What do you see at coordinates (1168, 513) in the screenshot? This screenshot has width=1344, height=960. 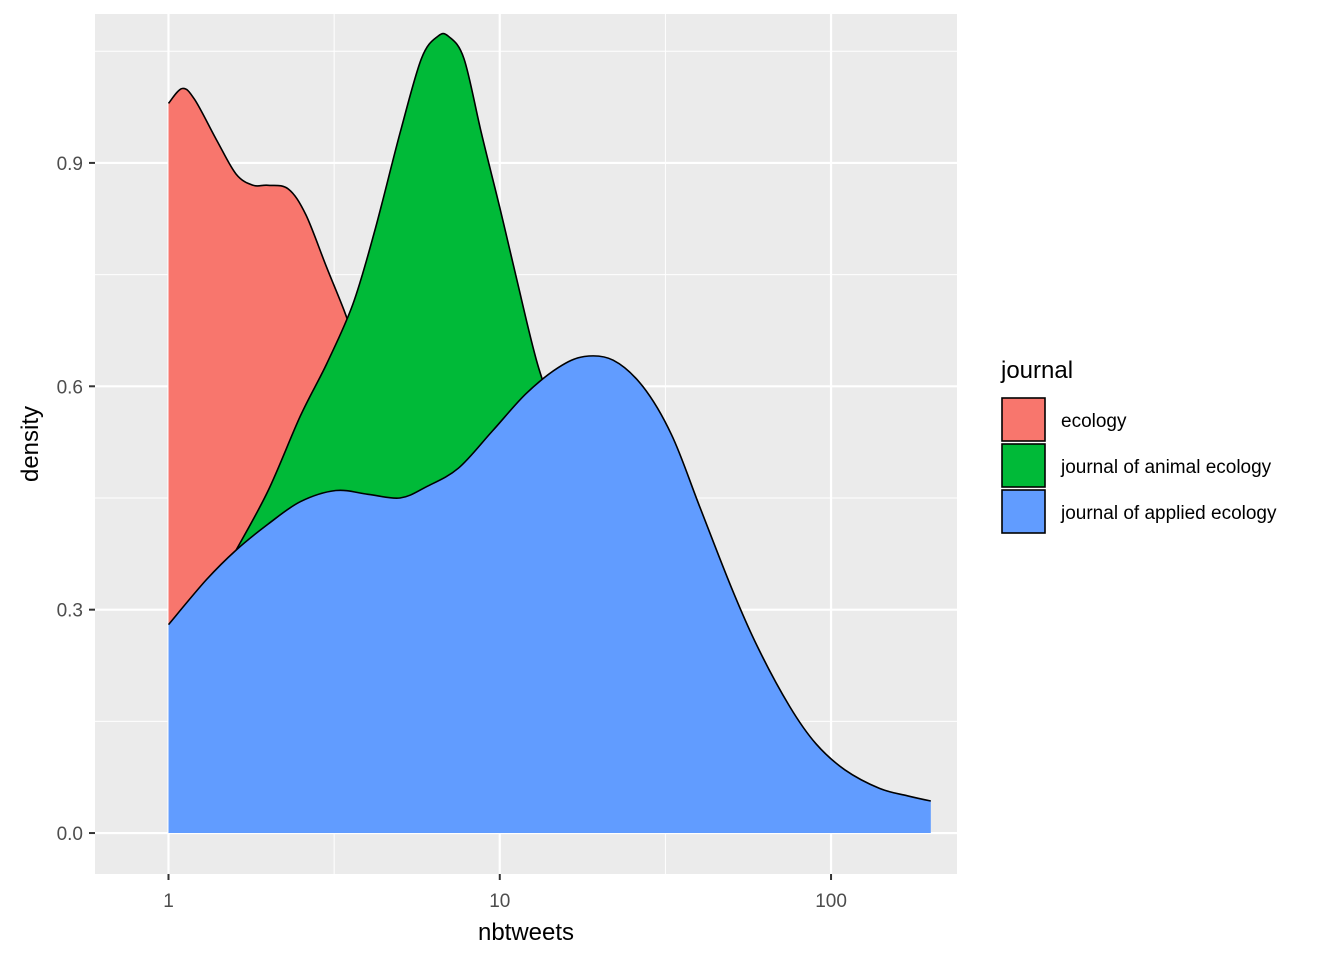 I see `legend-label: journal of applied ecology` at bounding box center [1168, 513].